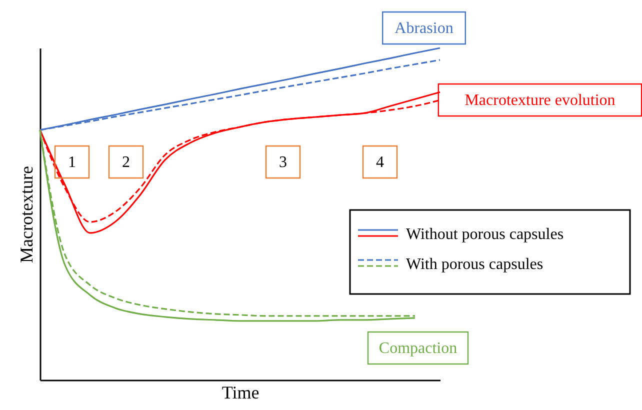  Describe the element at coordinates (485, 234) in the screenshot. I see `legend-label: Without porous capsules` at that location.